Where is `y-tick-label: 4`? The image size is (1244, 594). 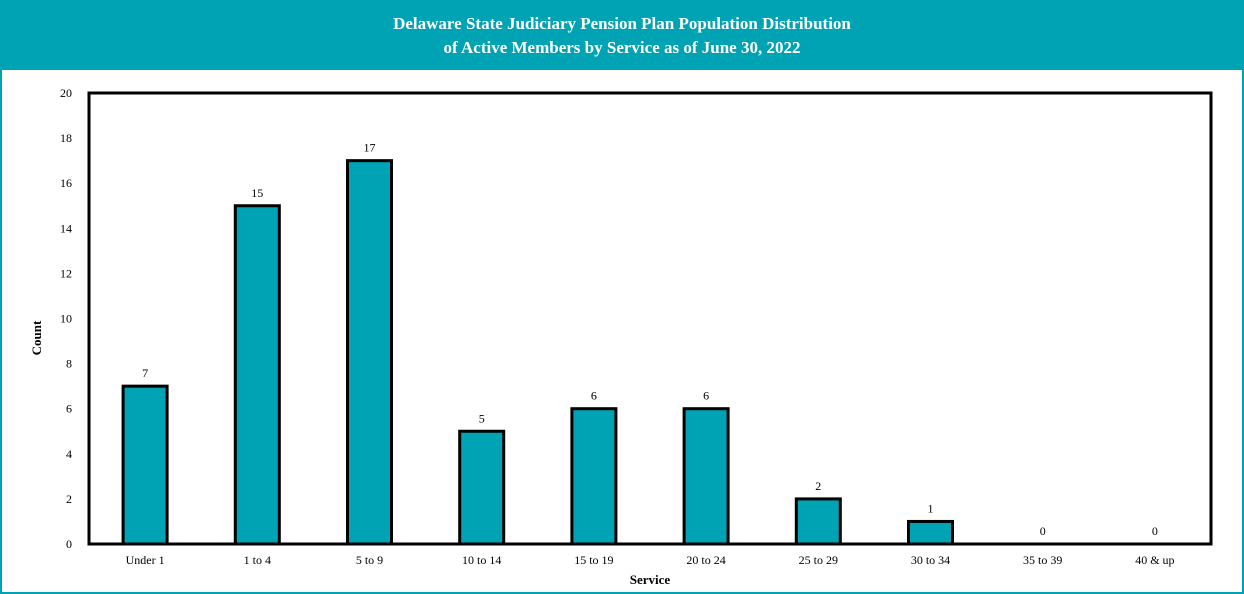 y-tick-label: 4 is located at coordinates (69, 454).